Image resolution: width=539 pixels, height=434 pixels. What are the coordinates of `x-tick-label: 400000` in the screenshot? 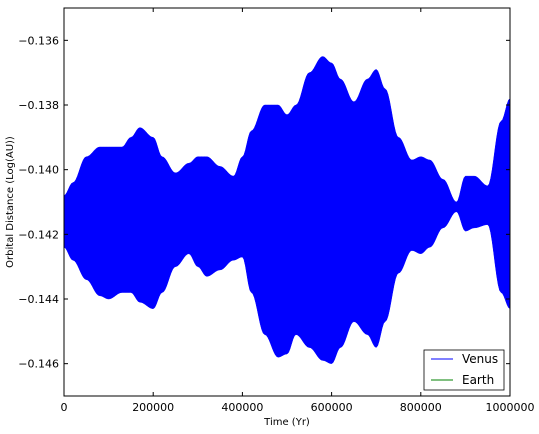 It's located at (242, 407).